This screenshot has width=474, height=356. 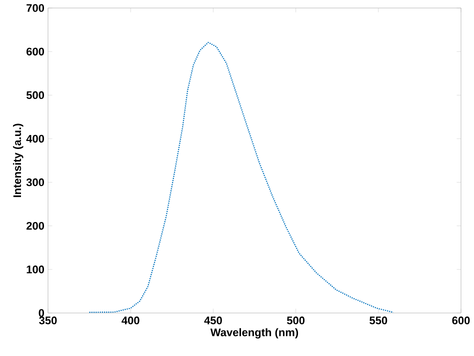 I want to click on x-tick-label: 500, so click(x=295, y=320).